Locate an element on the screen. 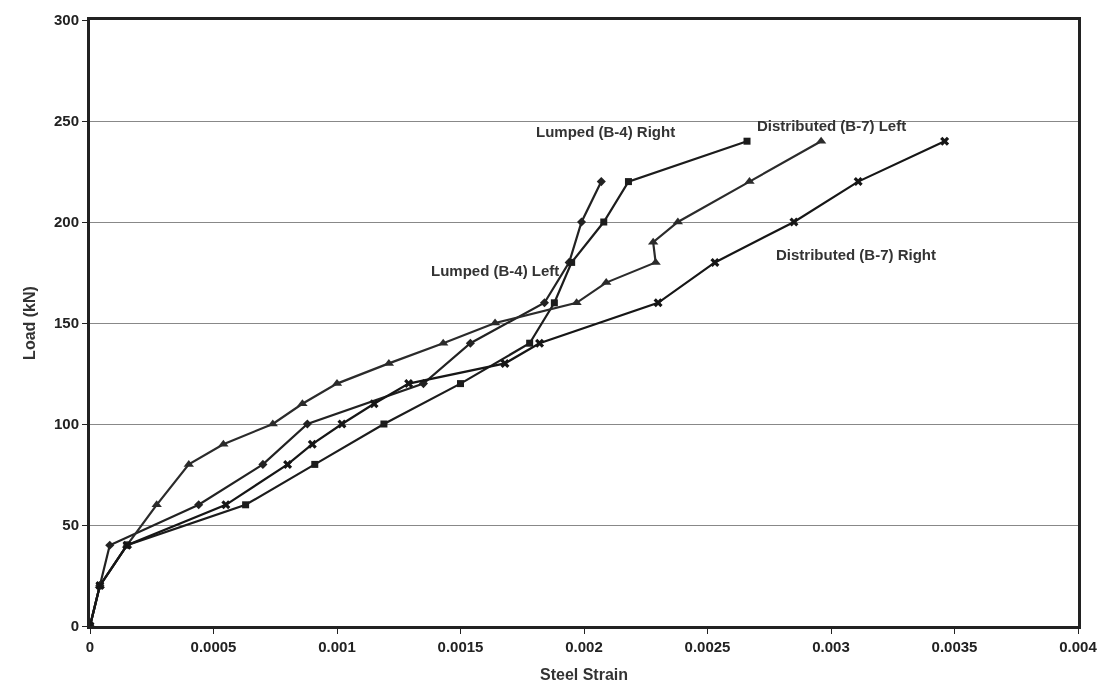 Image resolution: width=1108 pixels, height=696 pixels. y-tick-label: 0 is located at coordinates (74, 626).